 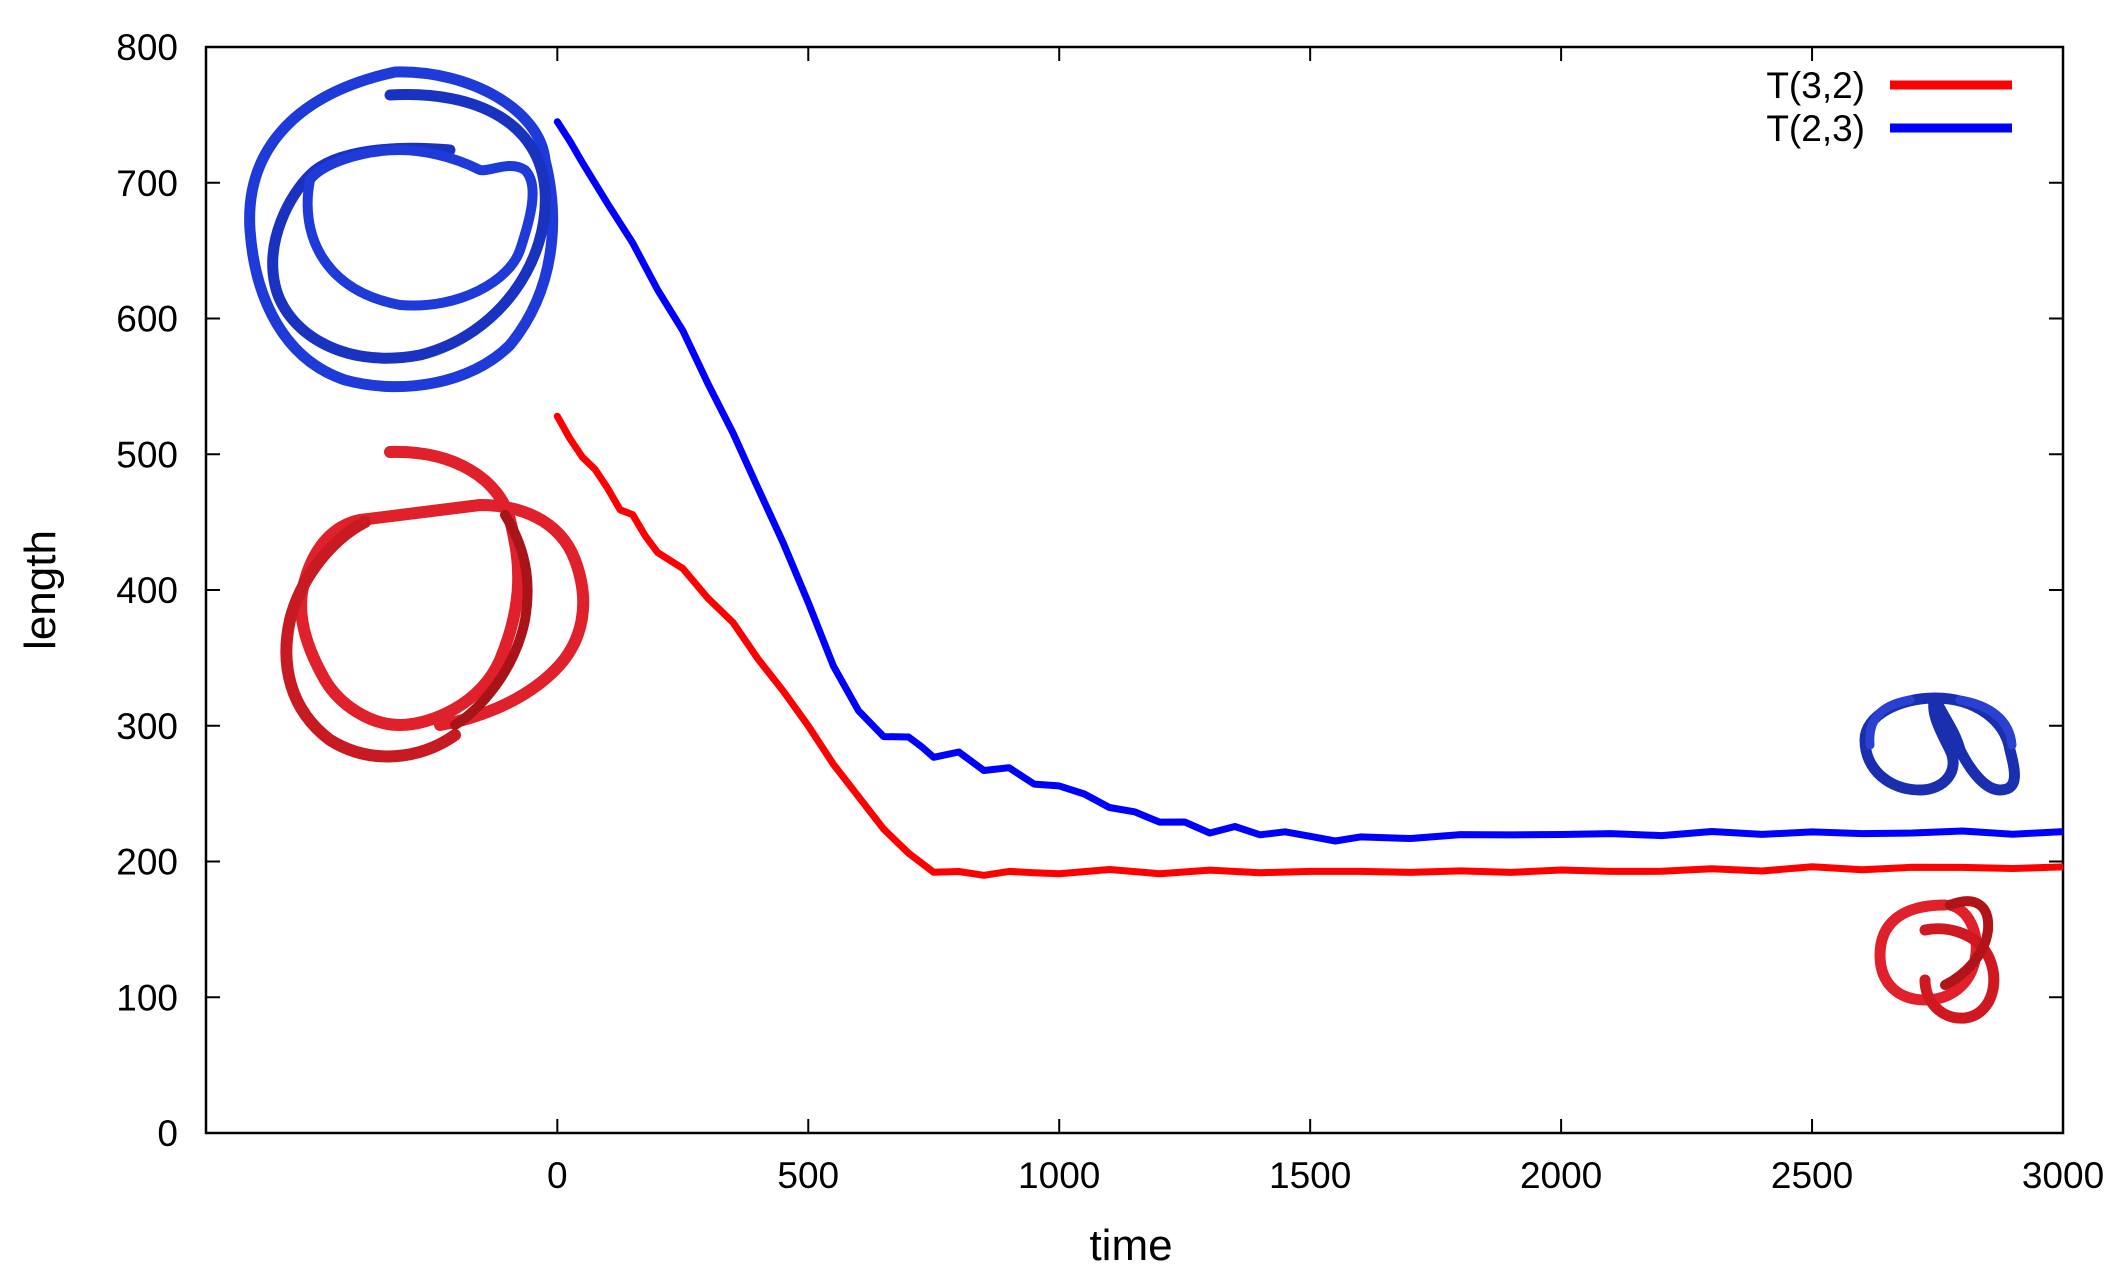 What do you see at coordinates (1310, 1175) in the screenshot?
I see `x-tick-label: 1500` at bounding box center [1310, 1175].